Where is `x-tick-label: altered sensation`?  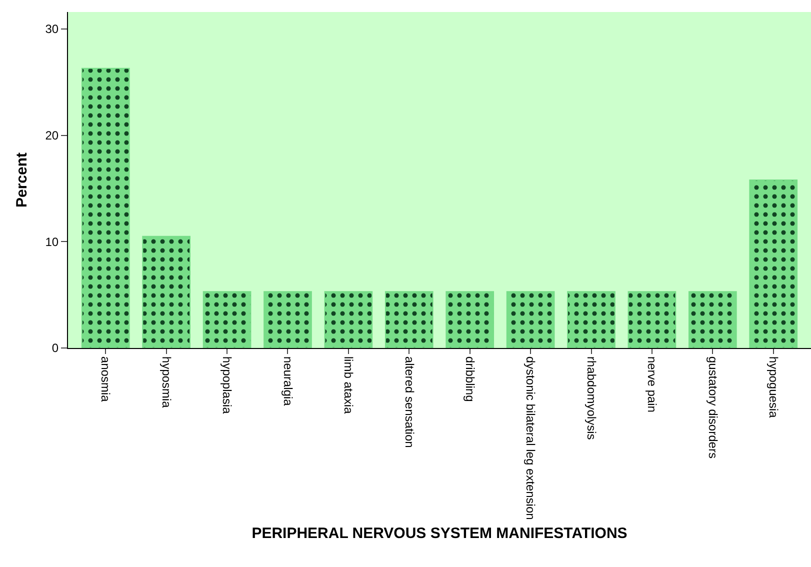
x-tick-label: altered sensation is located at coordinates (409, 402).